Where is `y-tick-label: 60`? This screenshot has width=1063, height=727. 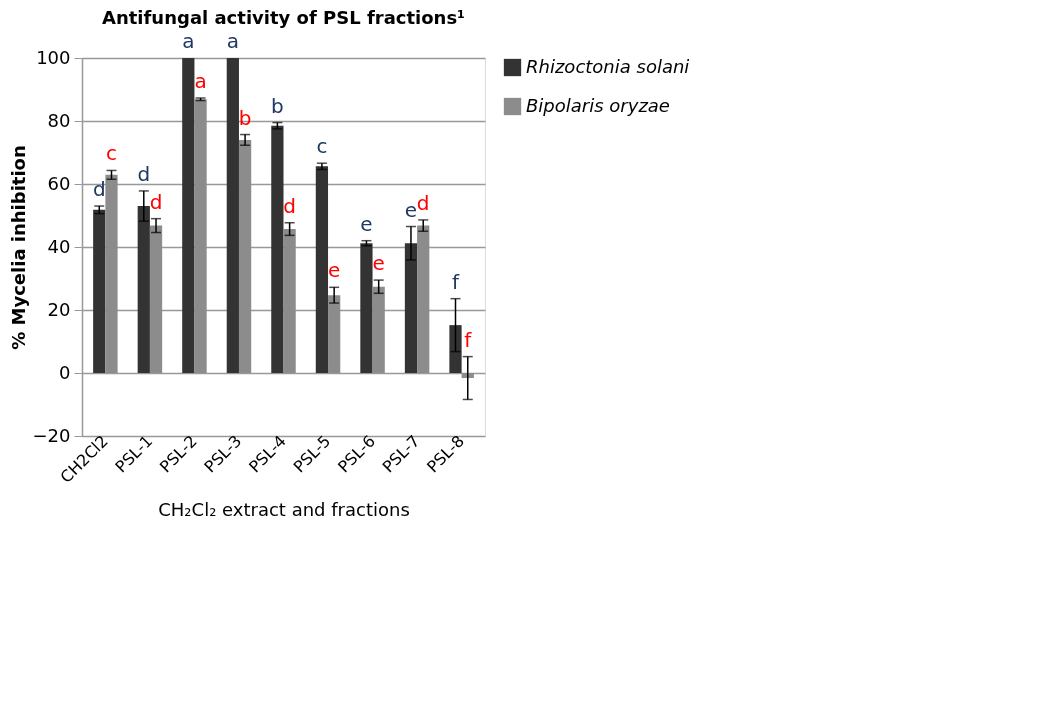 y-tick-label: 60 is located at coordinates (59, 183).